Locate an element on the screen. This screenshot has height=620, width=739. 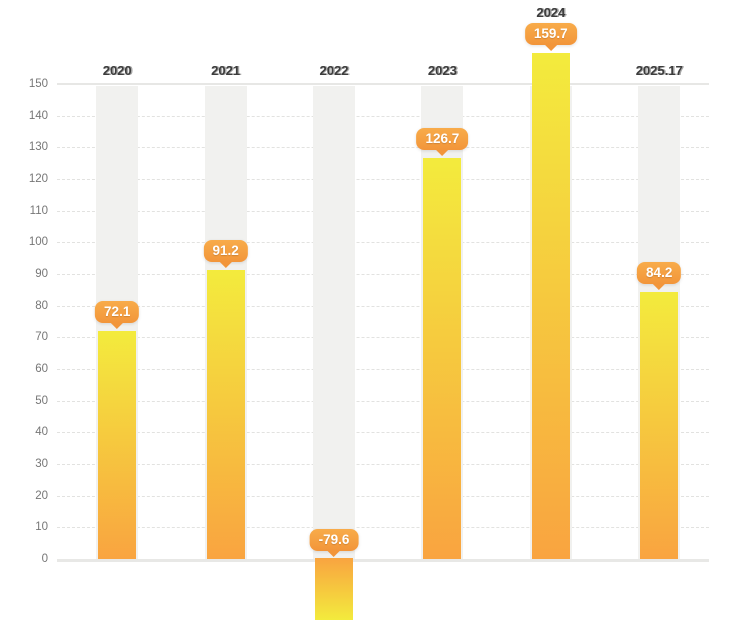
y-axis-tick-label: 0 is located at coordinates (44, 559).